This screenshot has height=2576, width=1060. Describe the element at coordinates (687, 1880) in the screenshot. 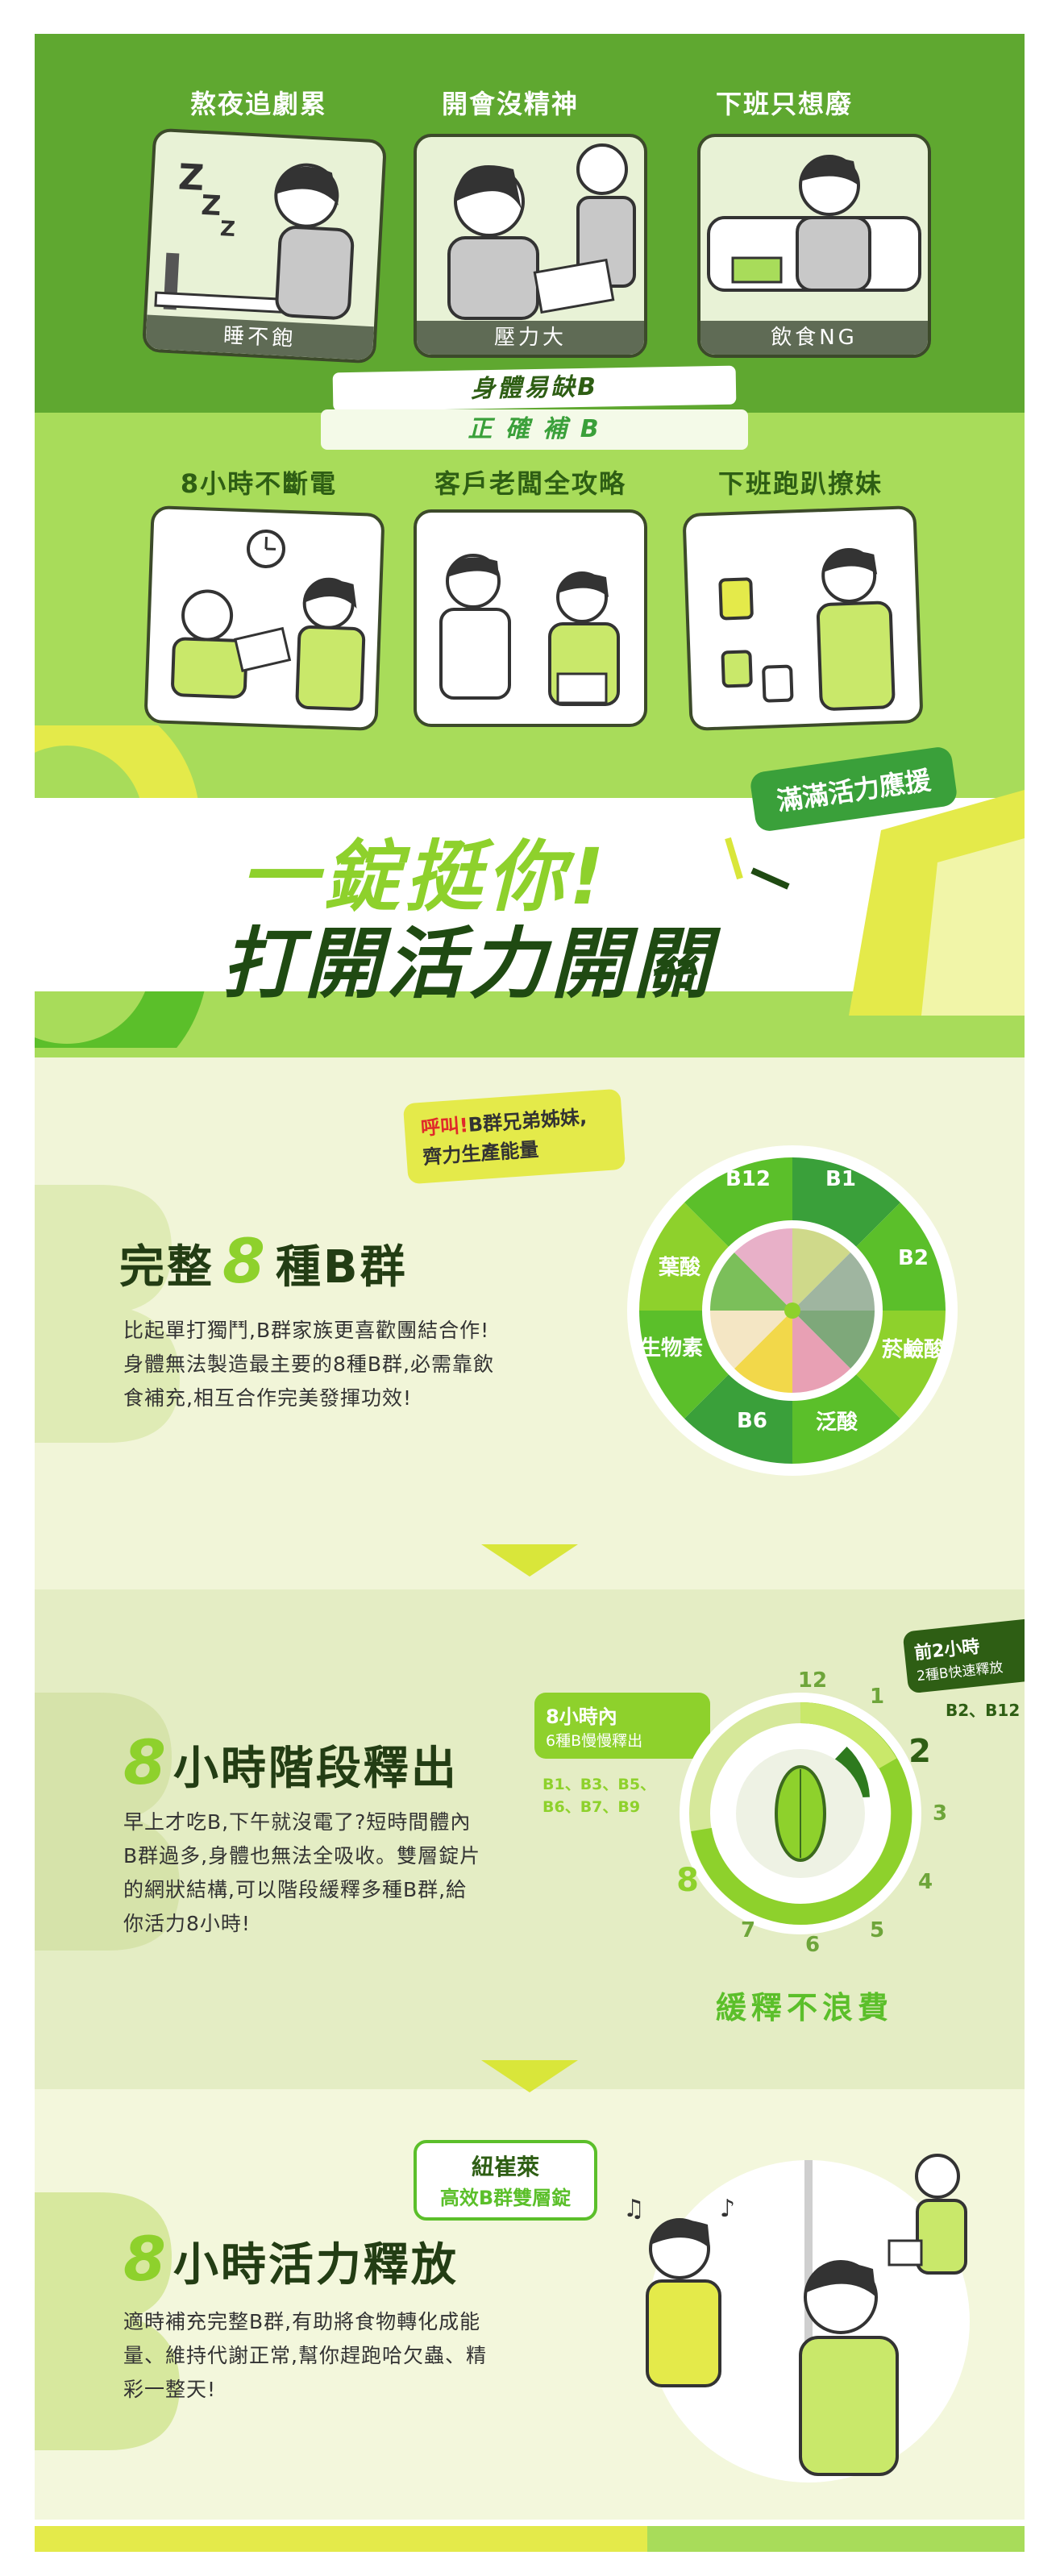

I see `clock-num-8: 8` at that location.